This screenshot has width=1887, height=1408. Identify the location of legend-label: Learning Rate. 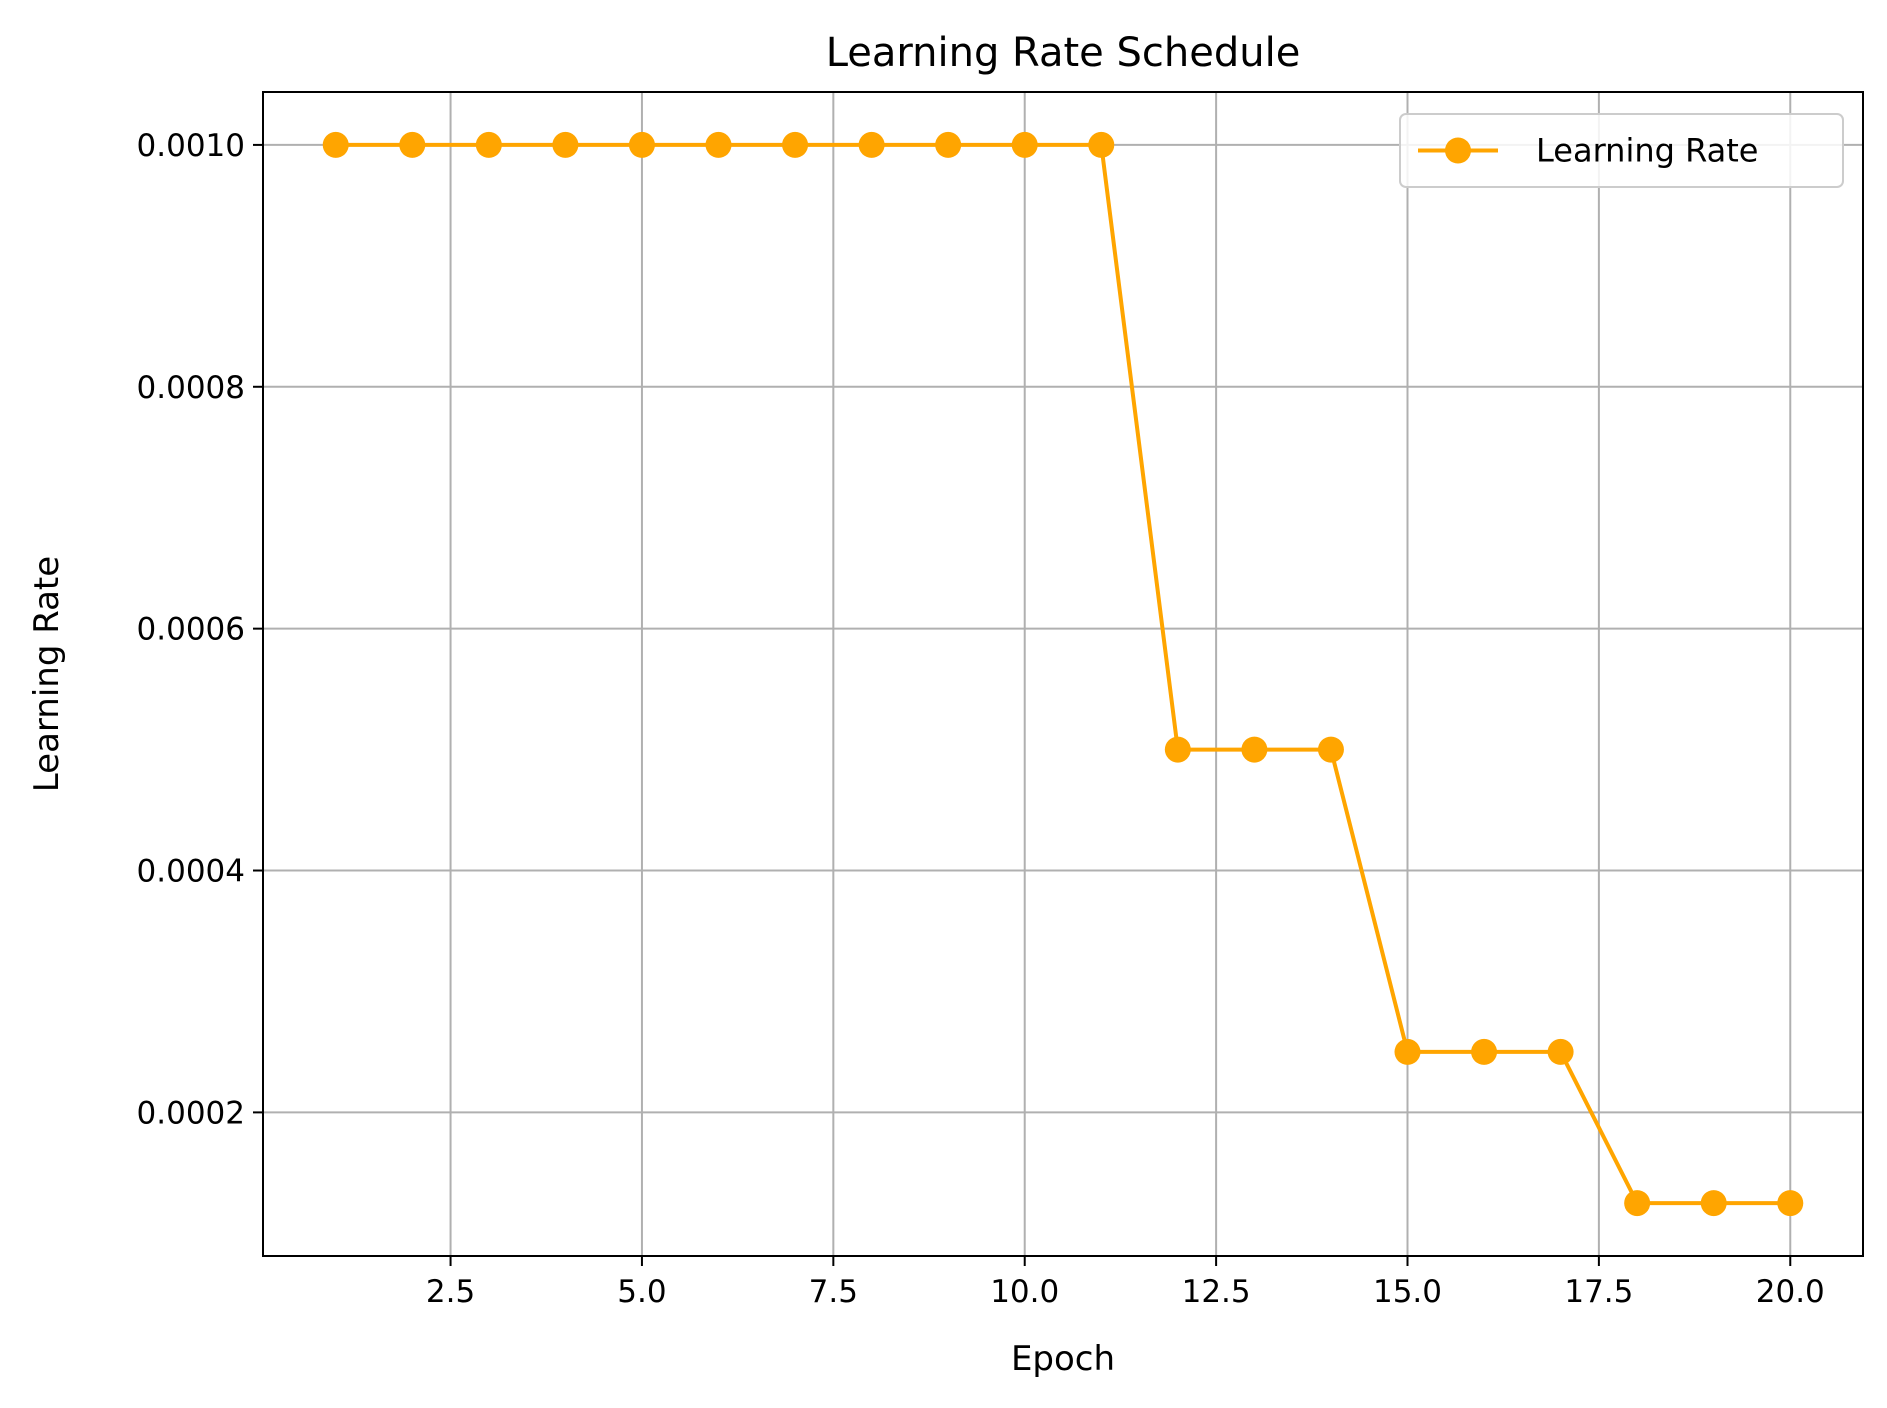
(1647, 151).